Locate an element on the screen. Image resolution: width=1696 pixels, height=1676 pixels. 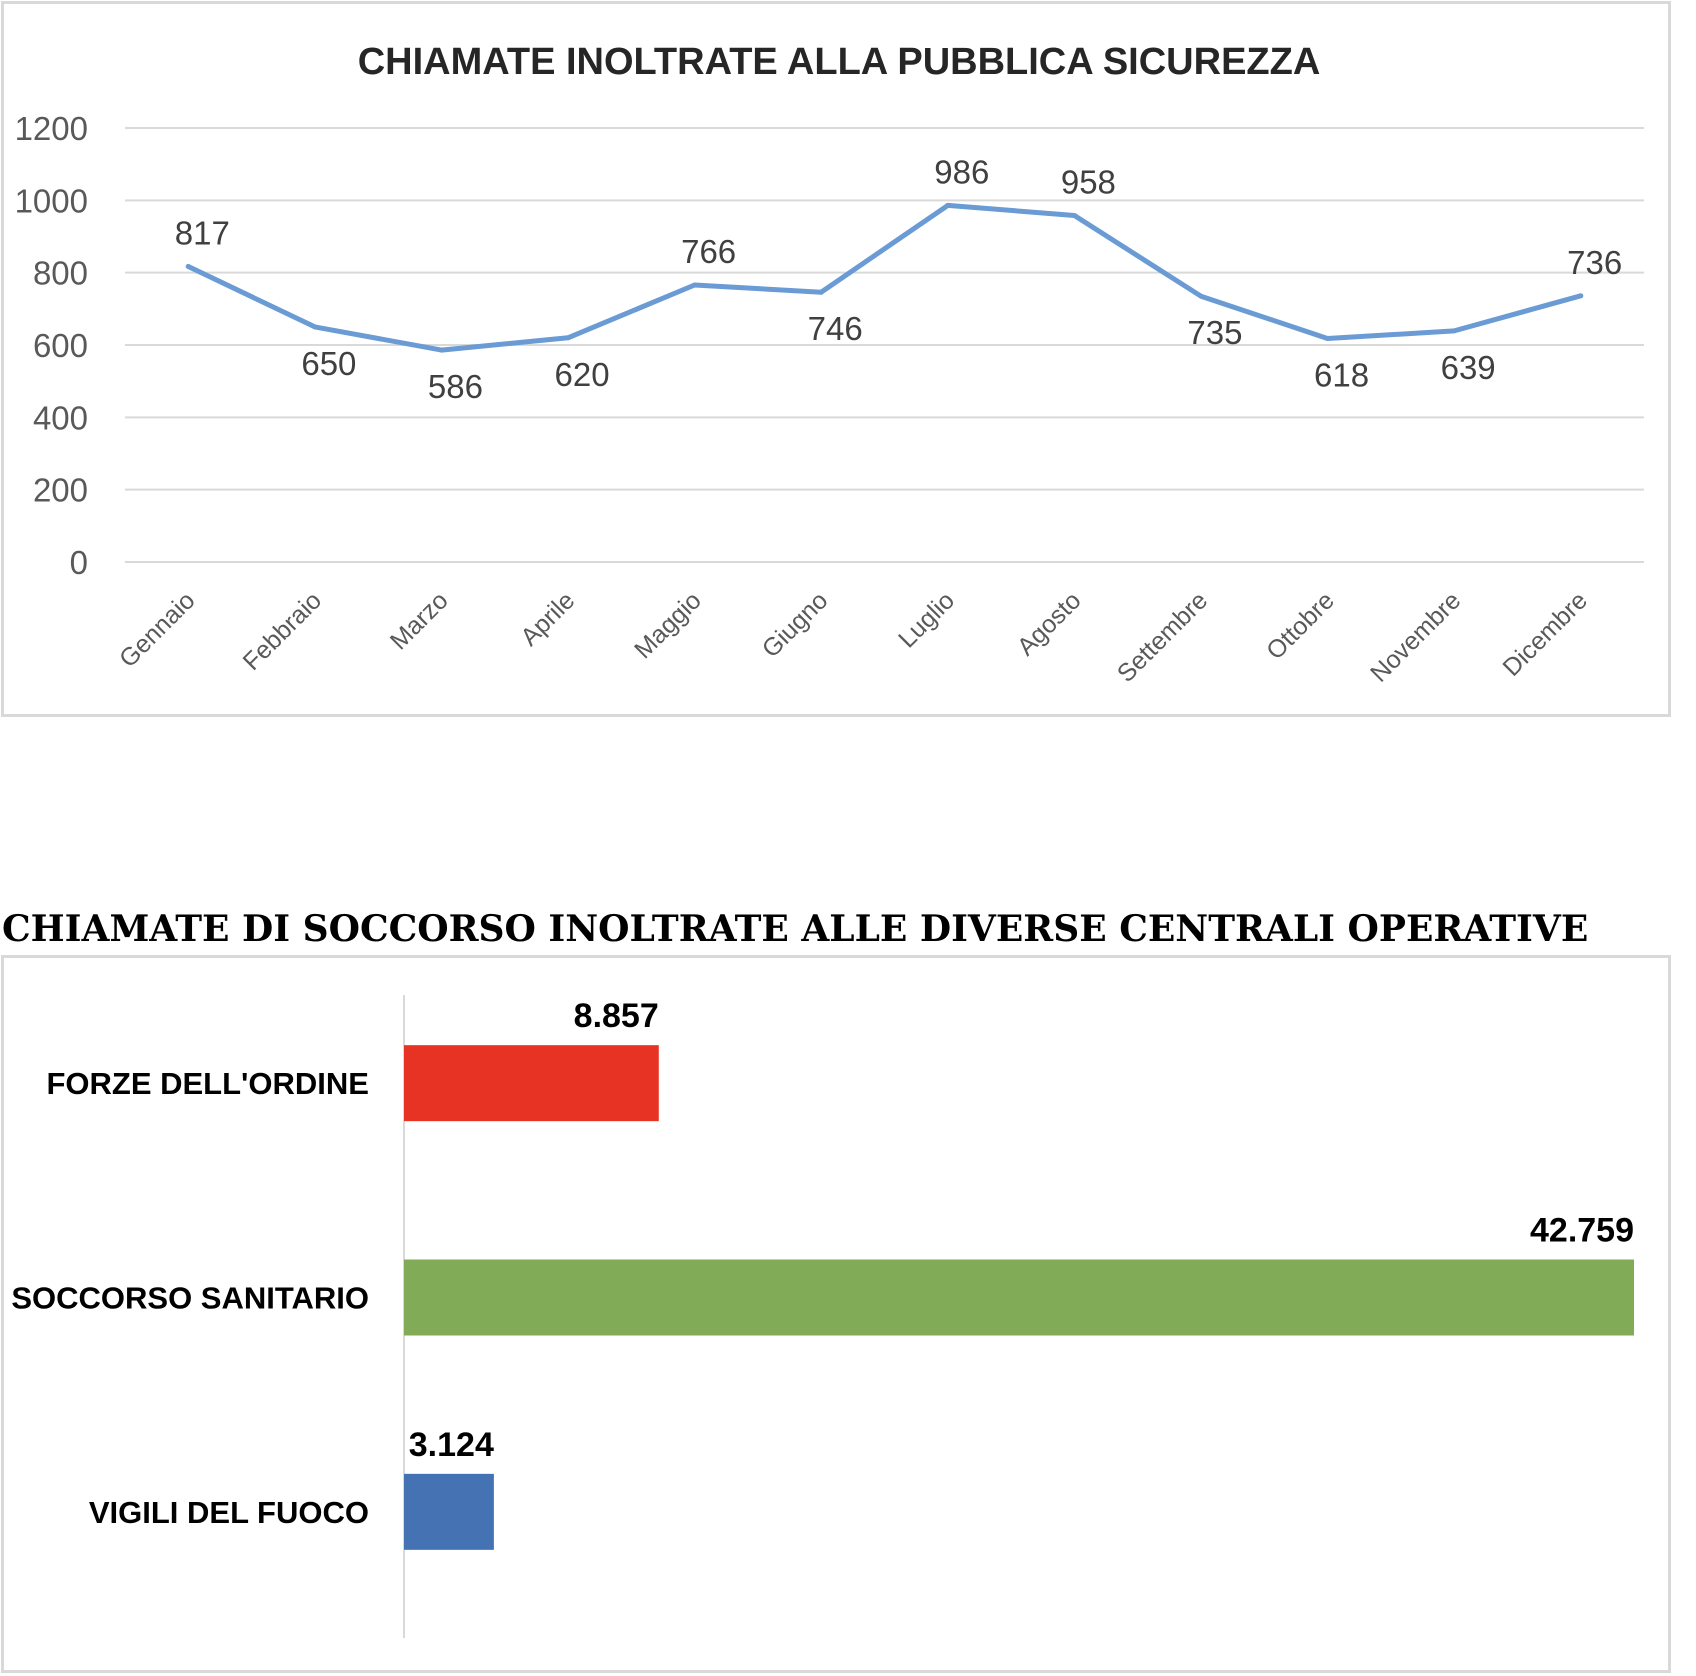
data-label: 620 is located at coordinates (582, 374).